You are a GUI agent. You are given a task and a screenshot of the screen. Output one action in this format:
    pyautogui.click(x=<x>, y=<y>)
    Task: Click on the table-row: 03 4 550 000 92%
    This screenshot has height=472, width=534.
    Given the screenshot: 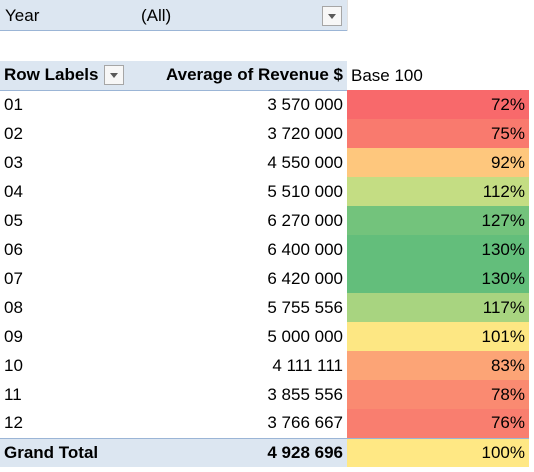 What is the action you would take?
    pyautogui.click(x=264, y=162)
    